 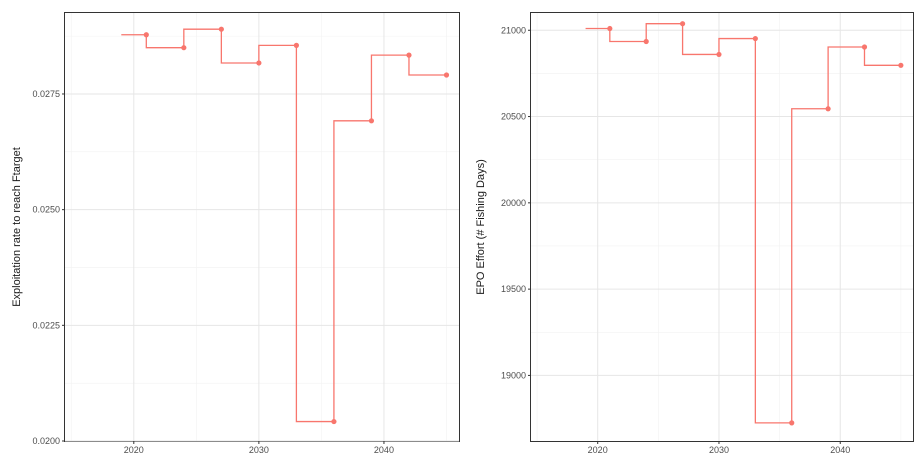 I want to click on exploitation-rate-x-tick-label: 2040, so click(x=384, y=450).